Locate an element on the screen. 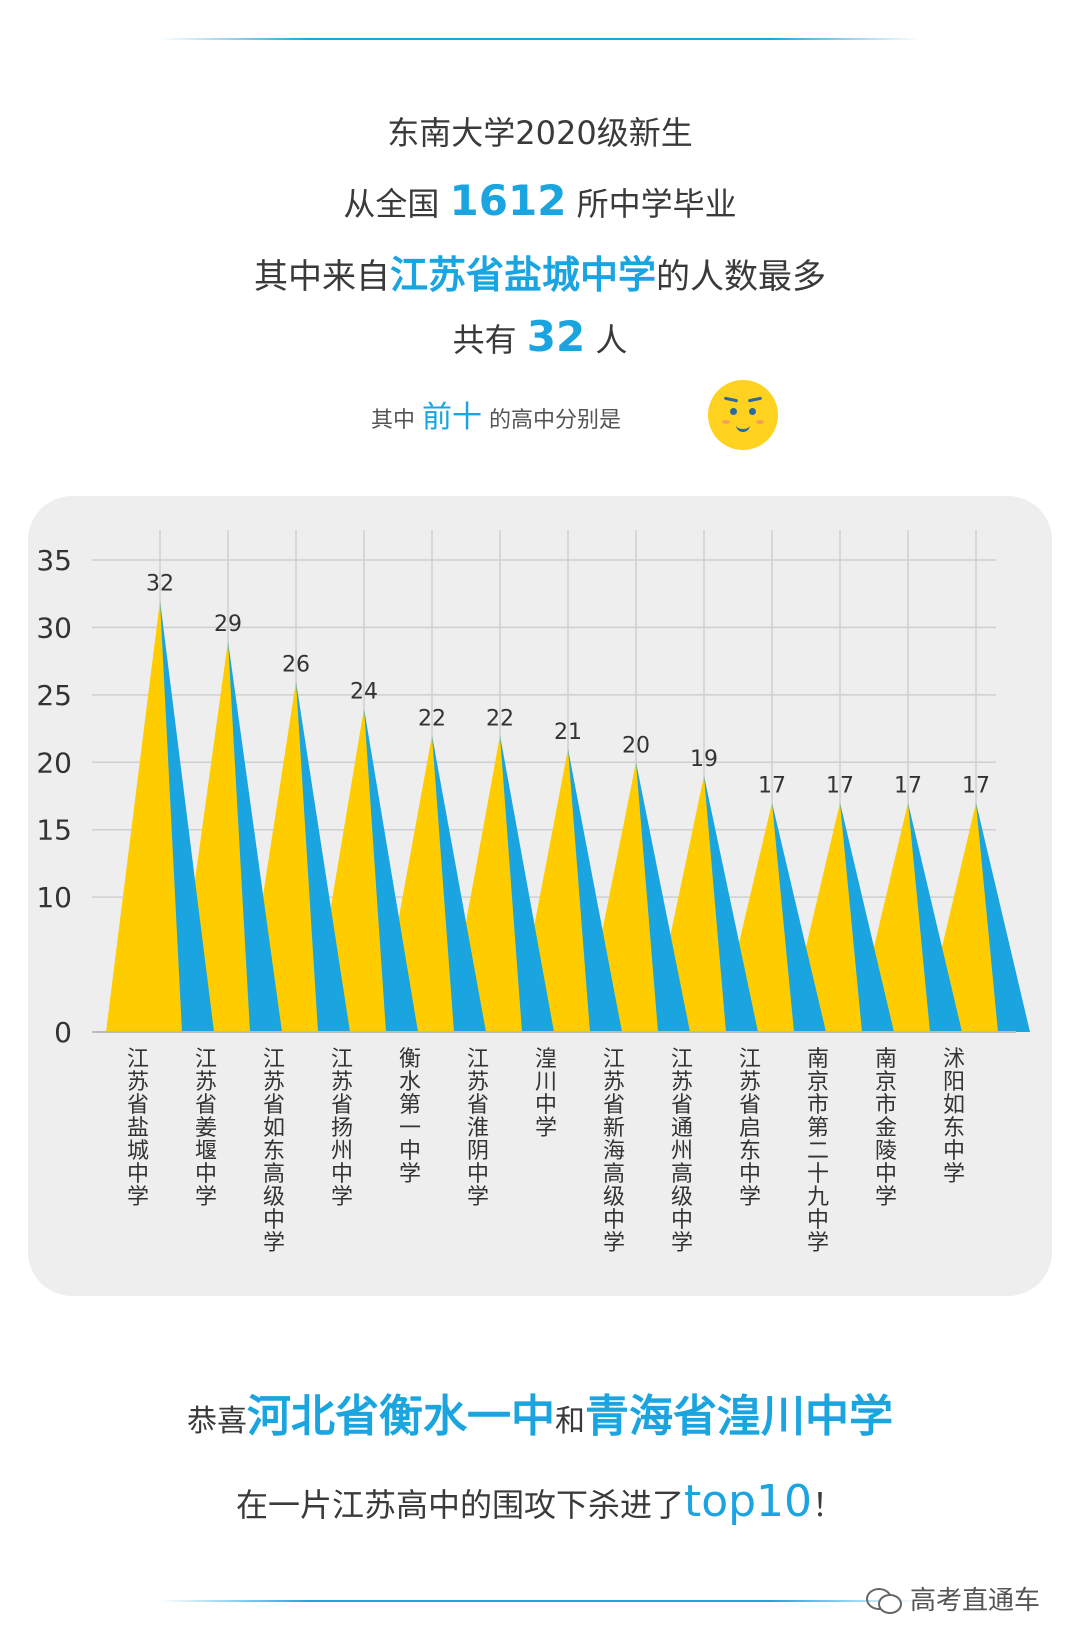  x-tick-label: 沭阳如东中学 is located at coordinates (954, 1117).